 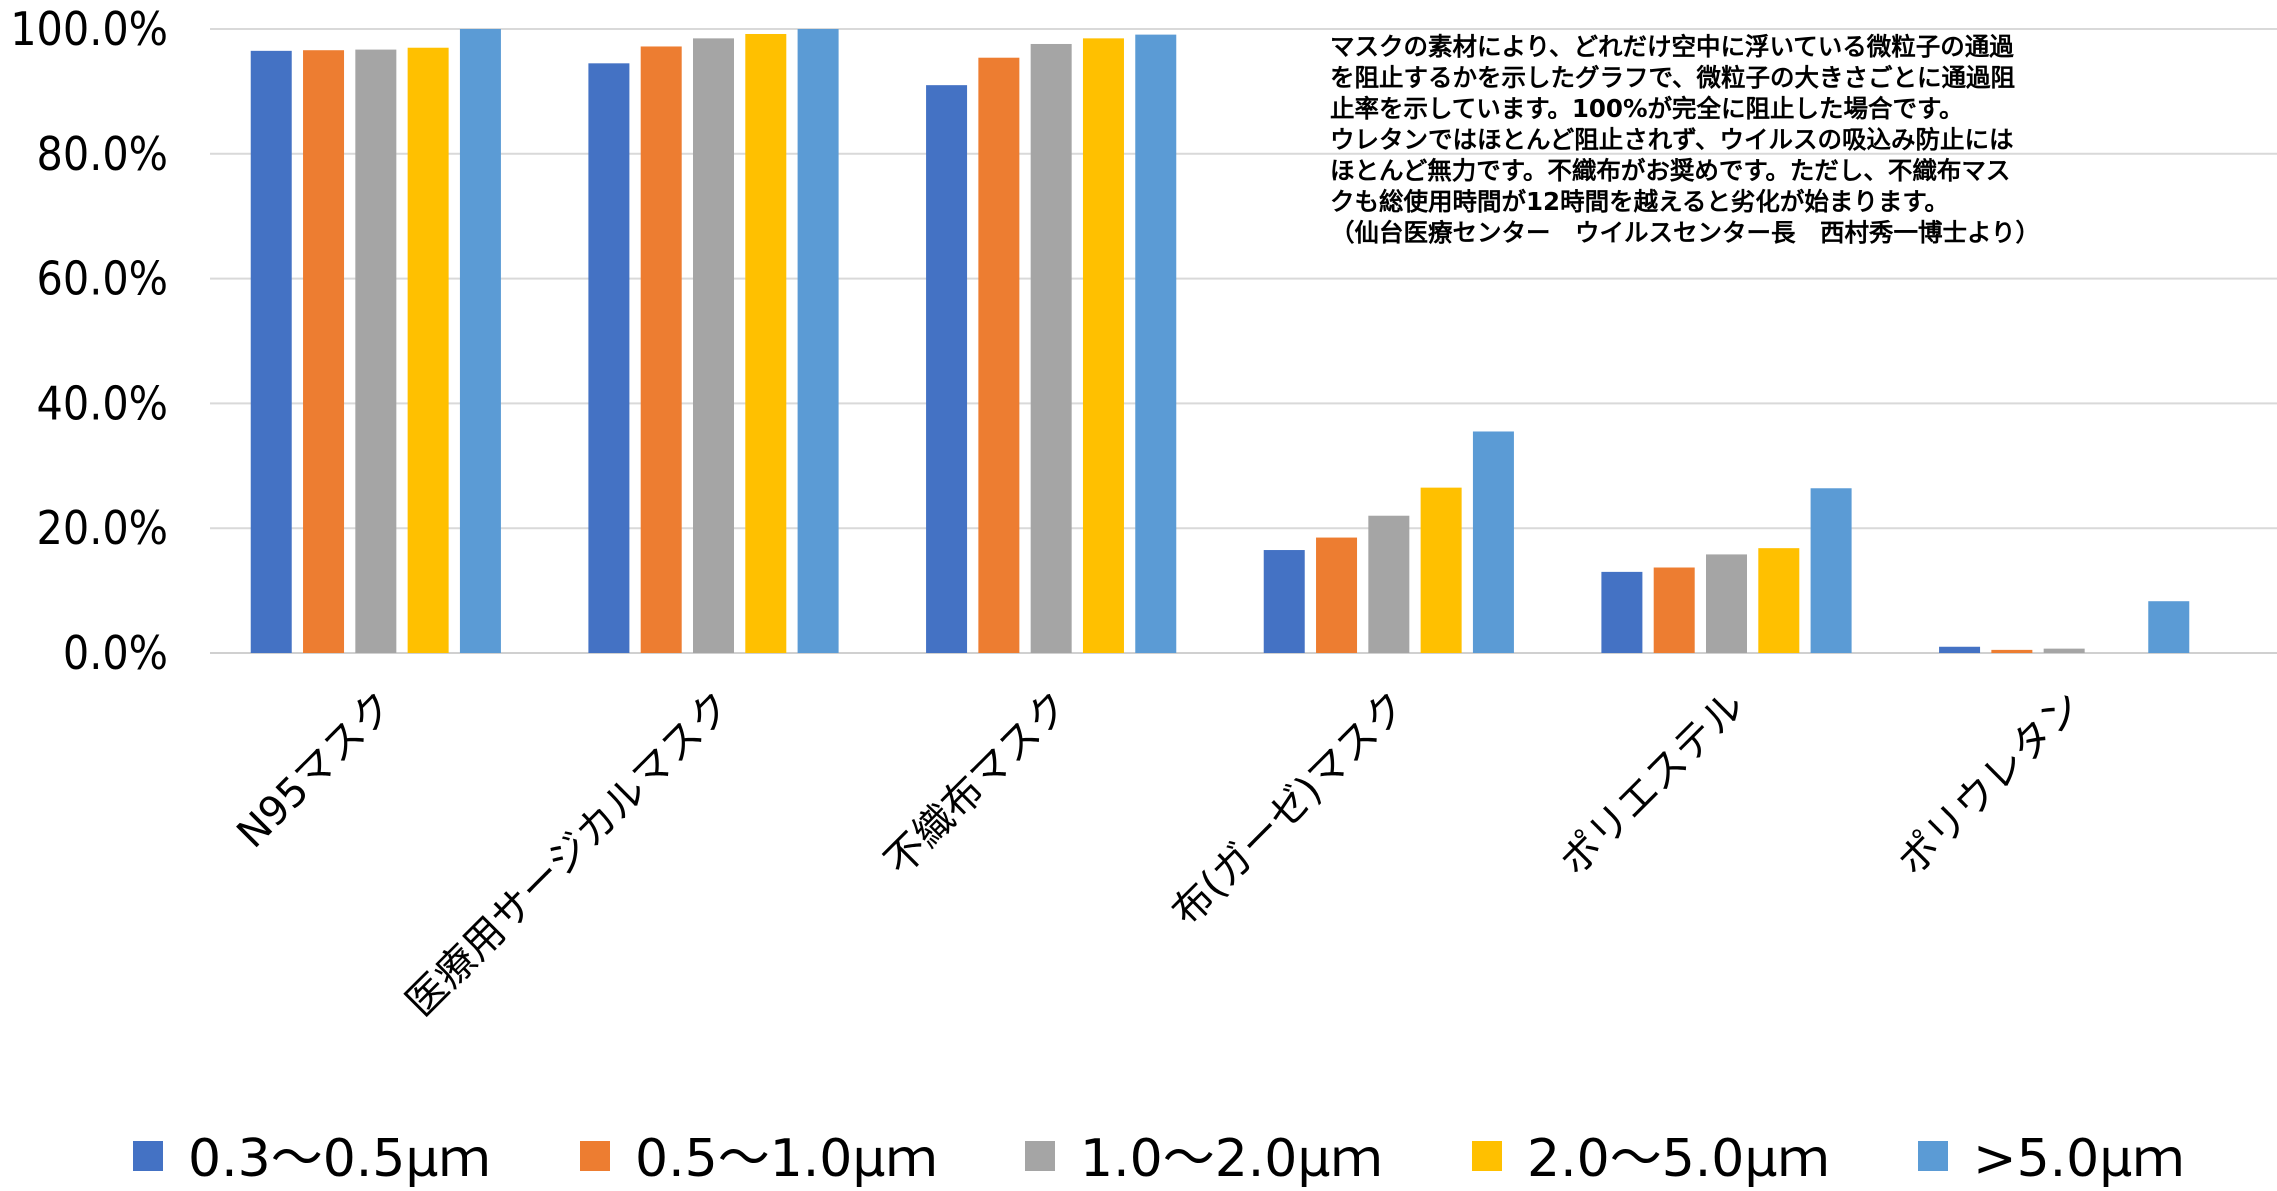 I want to click on legend-item: 0.5〜1.0μｍ, so click(x=758, y=1159).